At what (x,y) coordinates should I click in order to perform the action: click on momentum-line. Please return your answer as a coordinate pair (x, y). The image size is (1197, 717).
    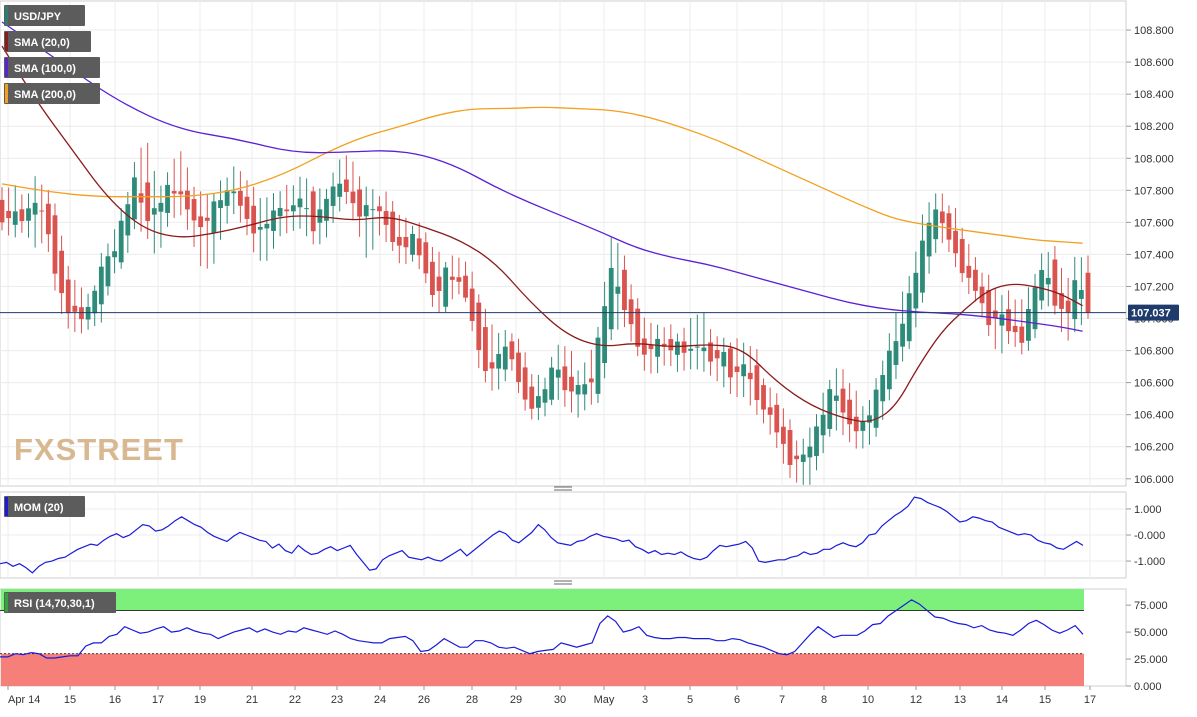
    Looking at the image, I should click on (542, 535).